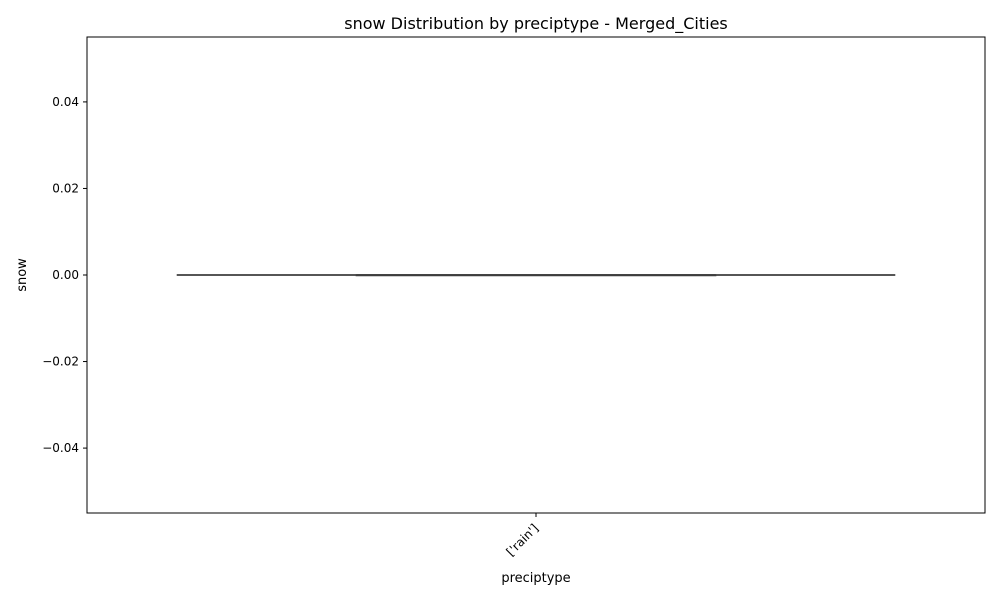 The image size is (1000, 600). I want to click on y-tick-label: −0.04, so click(60, 448).